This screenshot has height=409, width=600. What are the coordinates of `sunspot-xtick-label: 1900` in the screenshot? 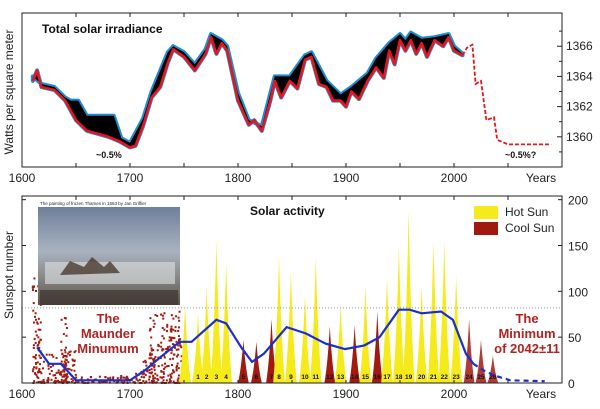 It's located at (346, 394).